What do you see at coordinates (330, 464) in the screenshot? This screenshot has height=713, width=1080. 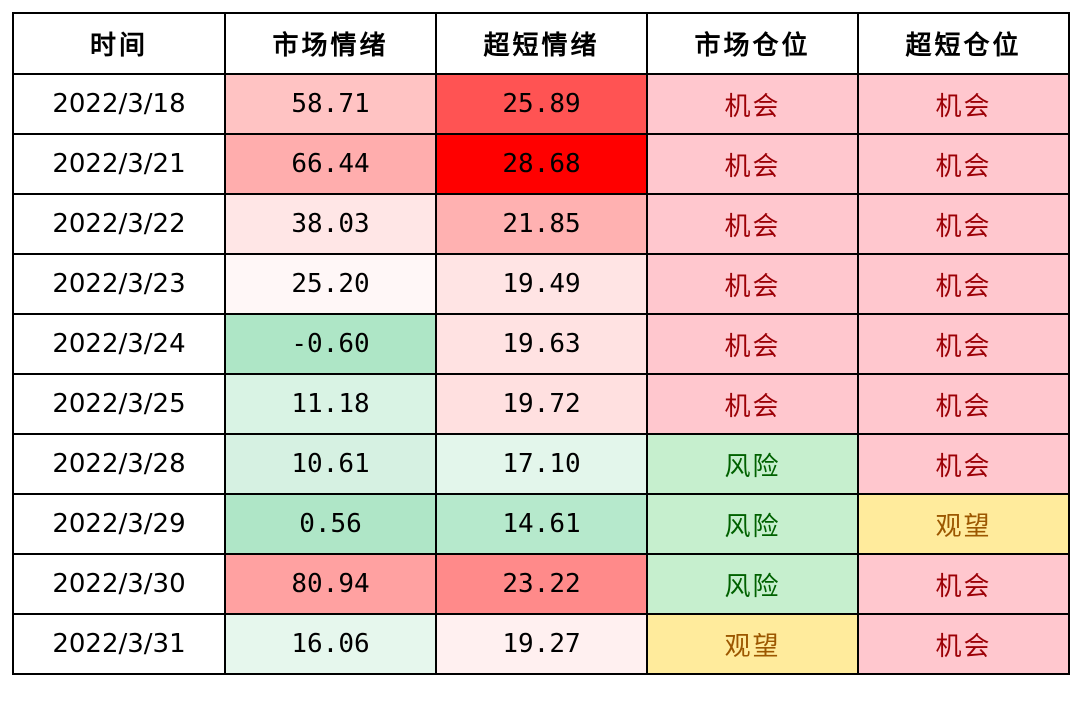 I see `market-sentiment-cell: 10.61` at bounding box center [330, 464].